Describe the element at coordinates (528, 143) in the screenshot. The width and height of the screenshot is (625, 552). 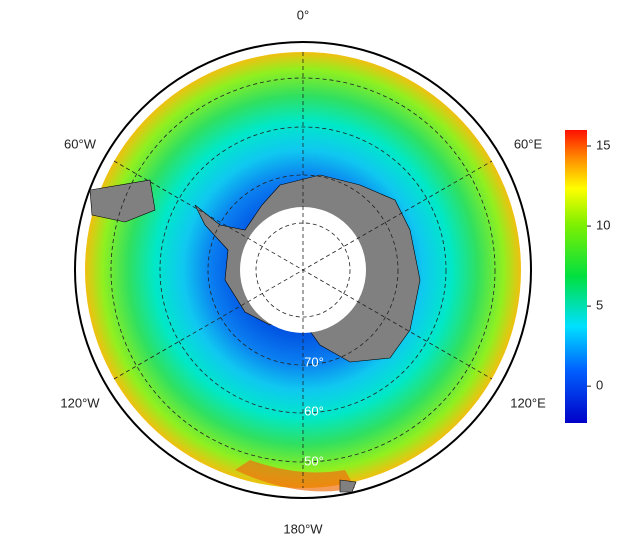
I see `lon-label: 60°E` at that location.